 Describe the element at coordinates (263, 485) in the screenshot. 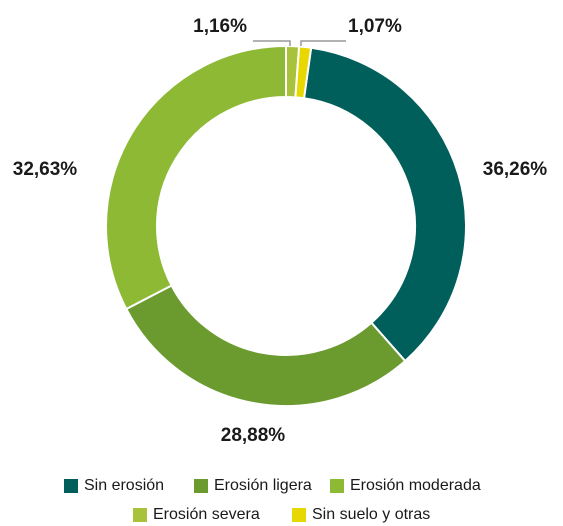

I see `legend-label: Erosión ligera` at that location.